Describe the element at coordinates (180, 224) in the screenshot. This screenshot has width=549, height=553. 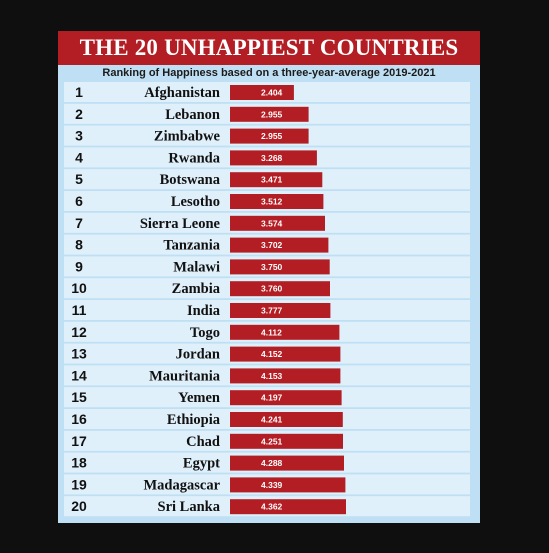
I see `country-label: Sierra Leone` at that location.